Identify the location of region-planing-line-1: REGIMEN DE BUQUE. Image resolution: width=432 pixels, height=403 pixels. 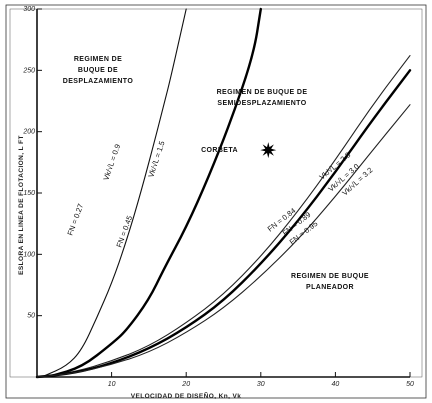
(330, 276).